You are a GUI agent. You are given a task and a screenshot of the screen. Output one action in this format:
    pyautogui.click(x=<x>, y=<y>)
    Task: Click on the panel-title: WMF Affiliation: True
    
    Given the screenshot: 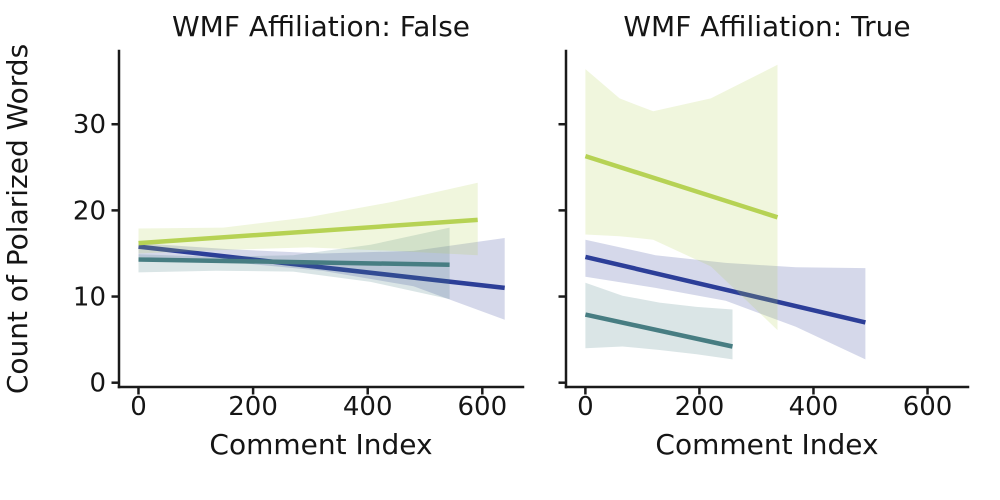 What is the action you would take?
    pyautogui.click(x=766, y=26)
    